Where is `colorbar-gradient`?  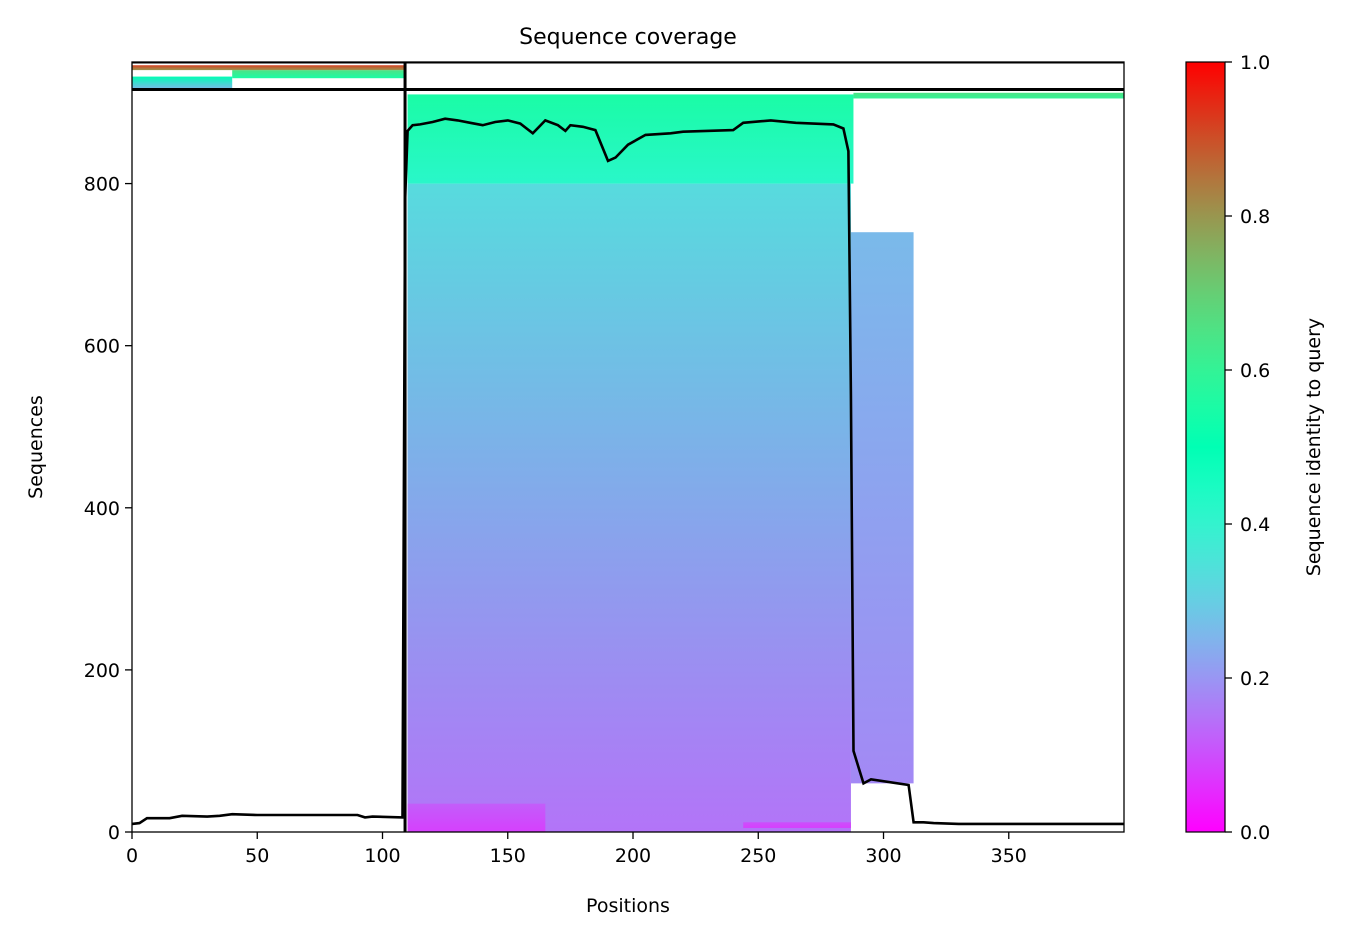 colorbar-gradient is located at coordinates (1205, 447).